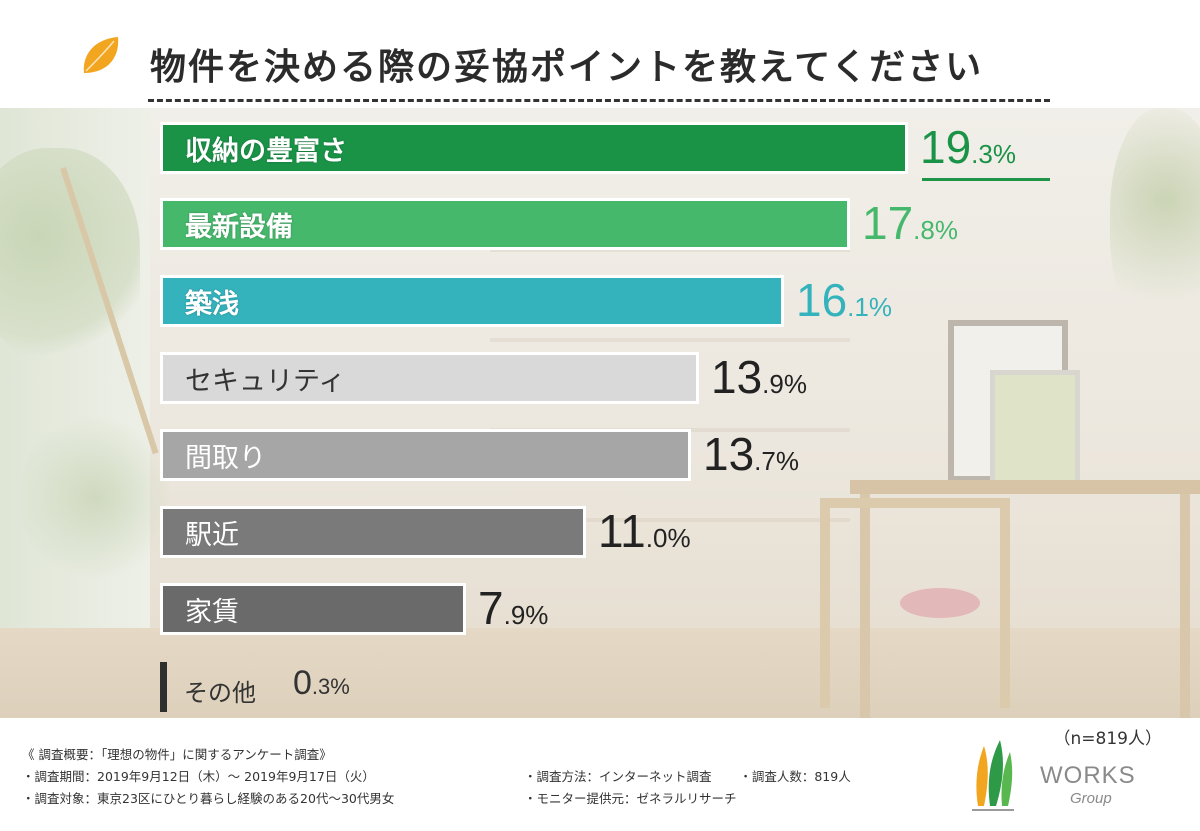  Describe the element at coordinates (265, 381) in the screenshot. I see `bar-label: セキュリティ` at that location.